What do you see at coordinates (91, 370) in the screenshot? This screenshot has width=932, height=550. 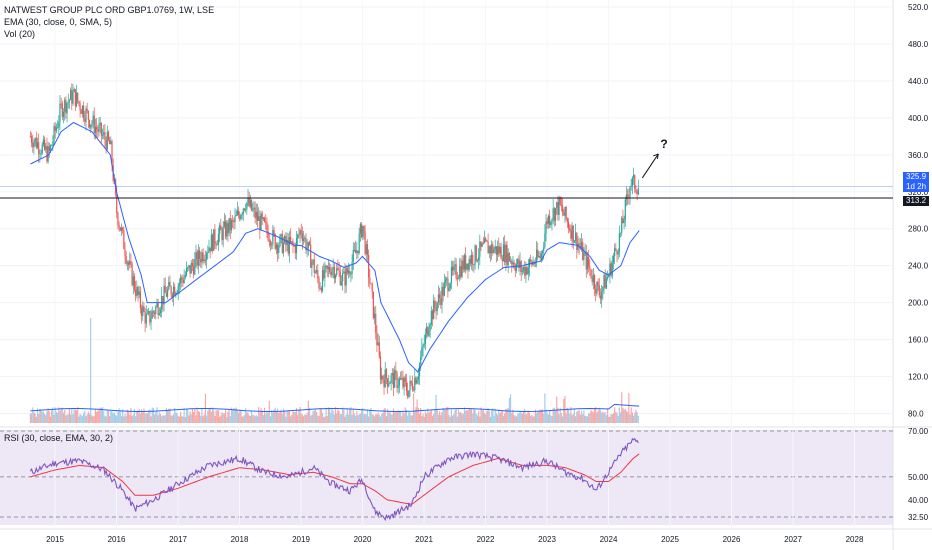 I see `volume-spike-bar` at bounding box center [91, 370].